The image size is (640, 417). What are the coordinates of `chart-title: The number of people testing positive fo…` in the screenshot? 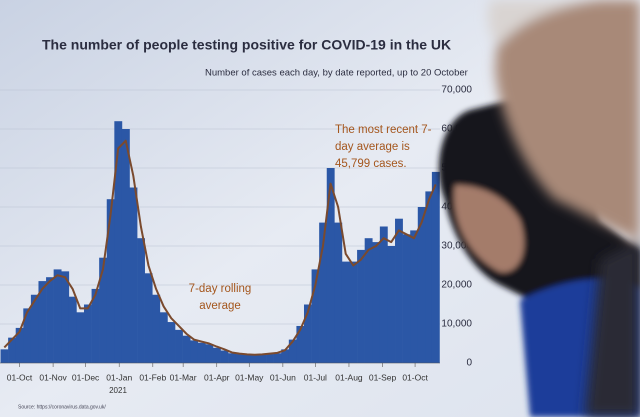 It's located at (246, 45).